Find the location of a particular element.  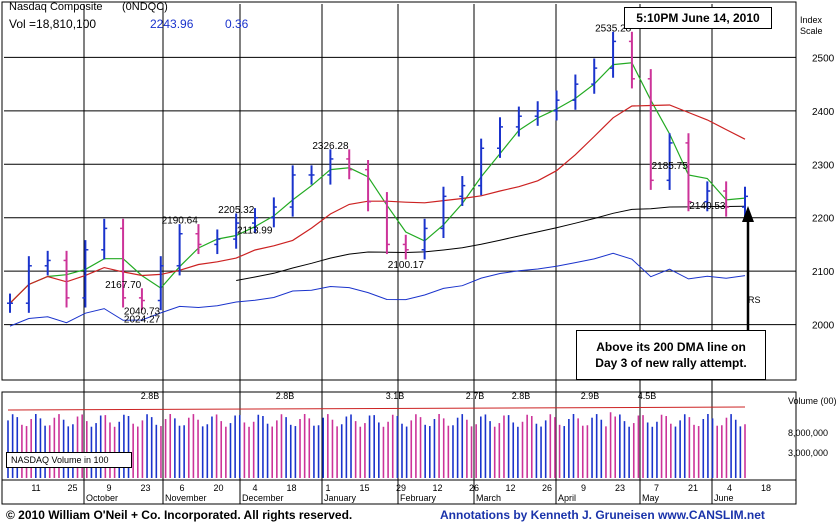

y-tick-label: 2200 is located at coordinates (823, 219).